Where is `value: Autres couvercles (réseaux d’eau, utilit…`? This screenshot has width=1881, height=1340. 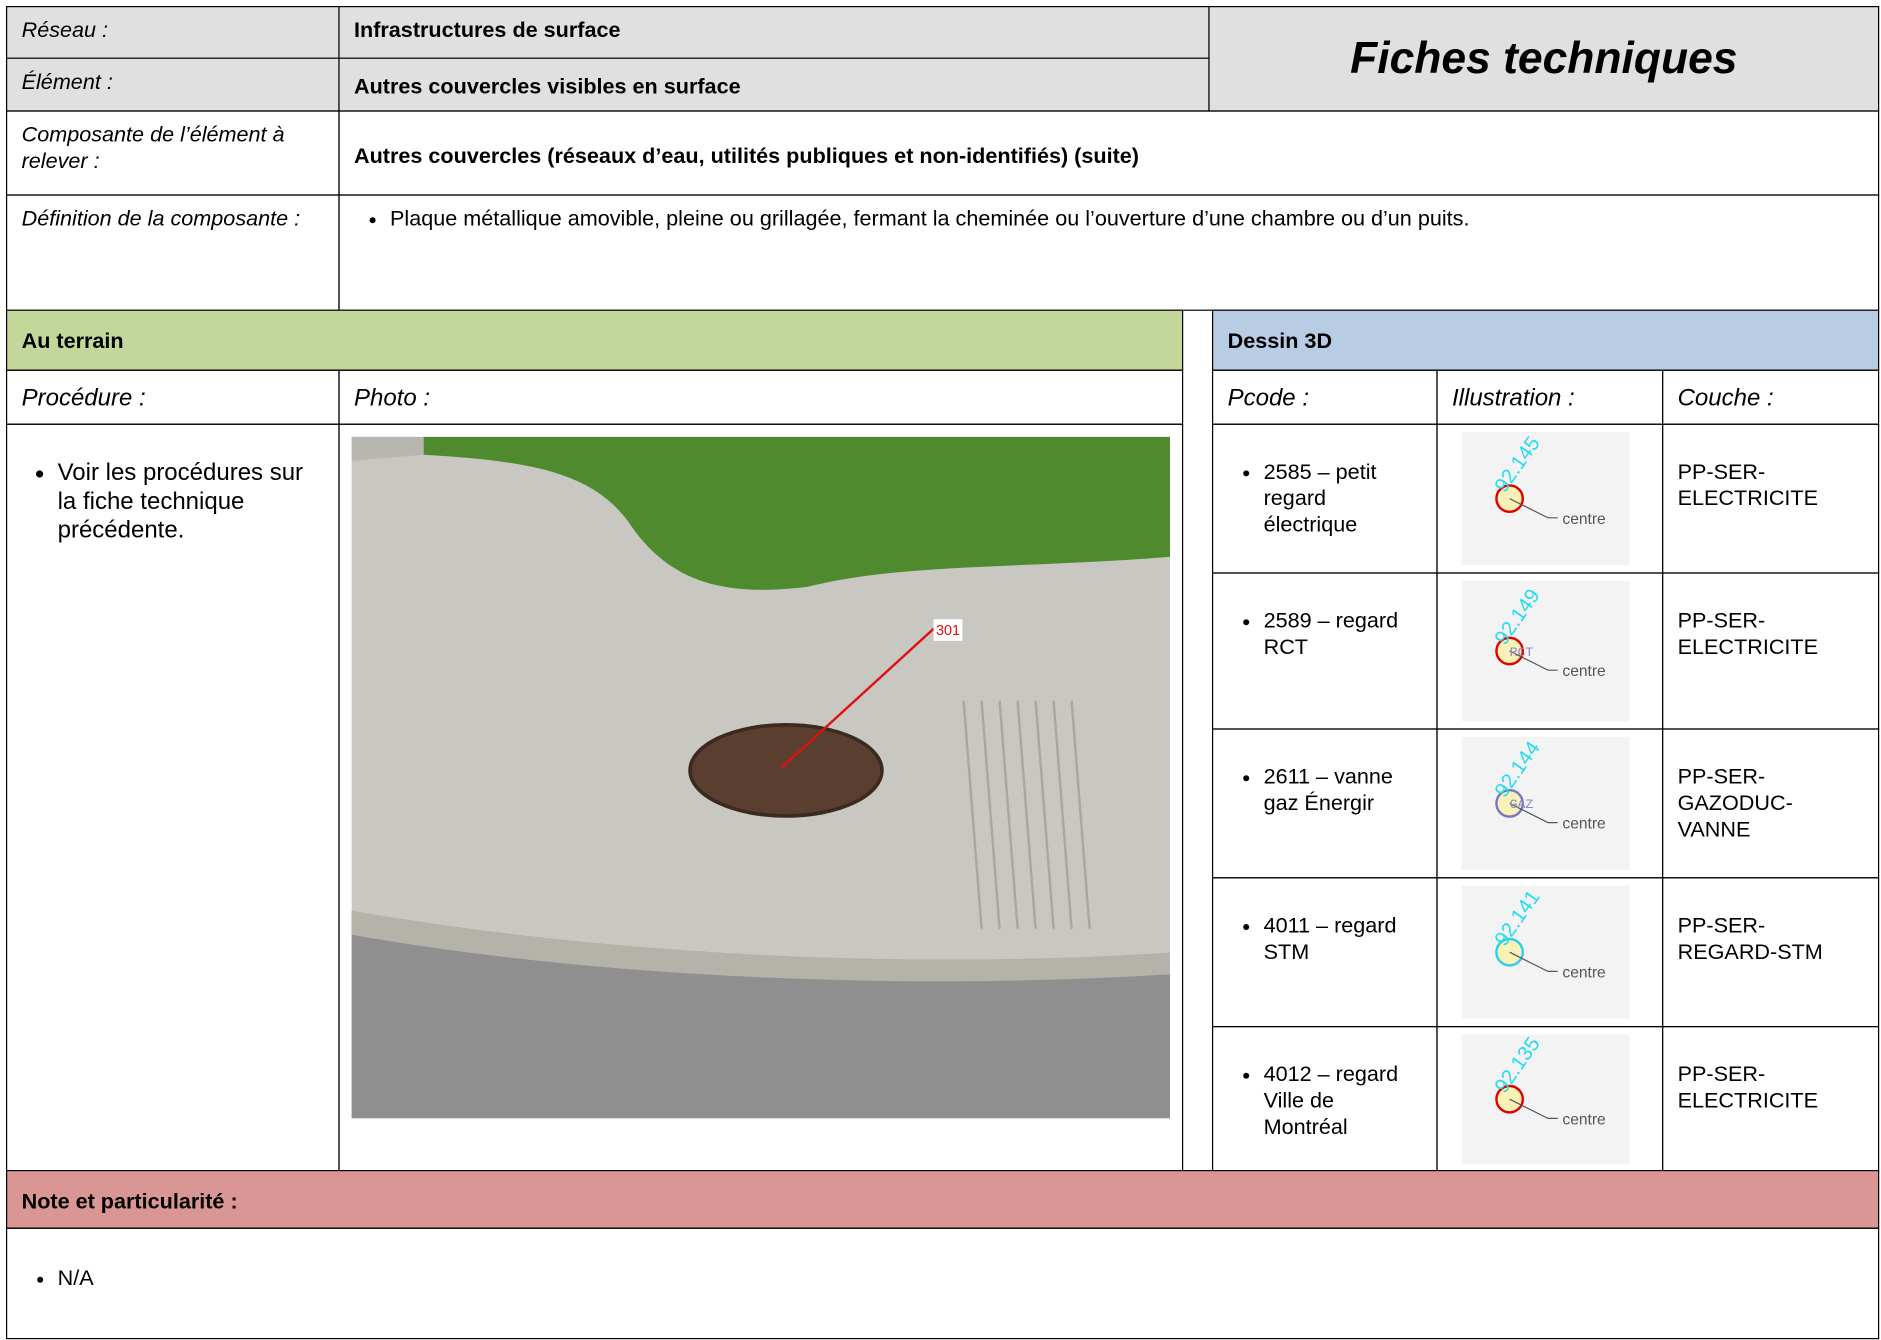
value: Autres couvercles (réseaux d’eau, utilit… is located at coordinates (1109, 153).